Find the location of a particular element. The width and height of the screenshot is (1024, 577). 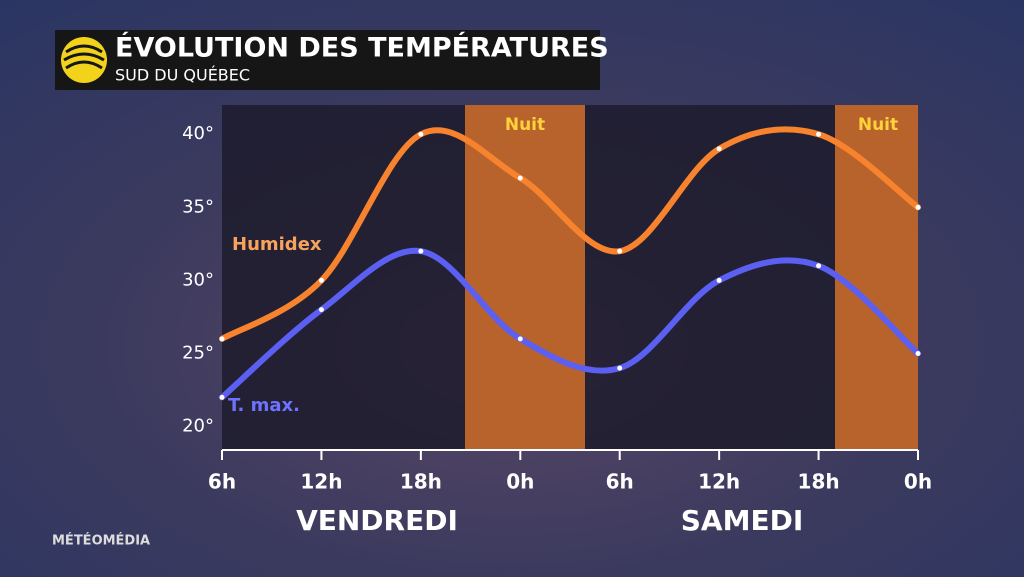

y-tick-label: 25° is located at coordinates (198, 353).